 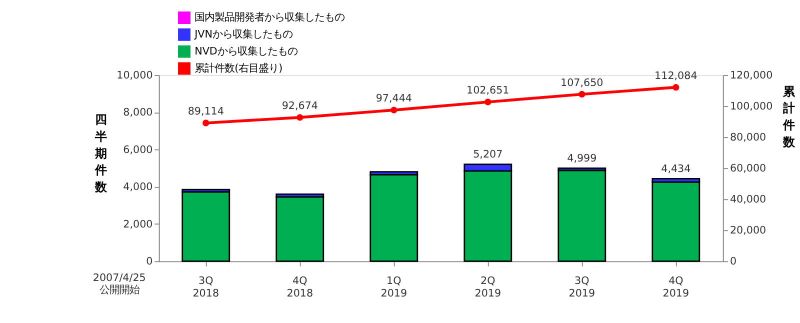 I want to click on y2-tick-label: 20,000, so click(x=748, y=230).